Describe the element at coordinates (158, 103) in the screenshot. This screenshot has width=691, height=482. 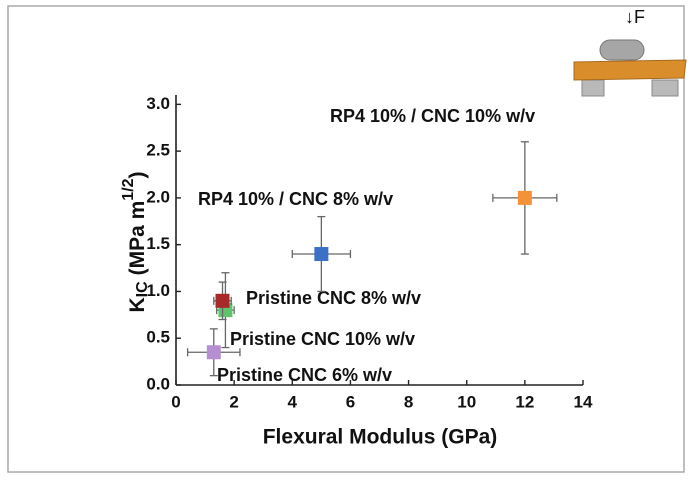
I see `y-tick-label: 3.0` at that location.